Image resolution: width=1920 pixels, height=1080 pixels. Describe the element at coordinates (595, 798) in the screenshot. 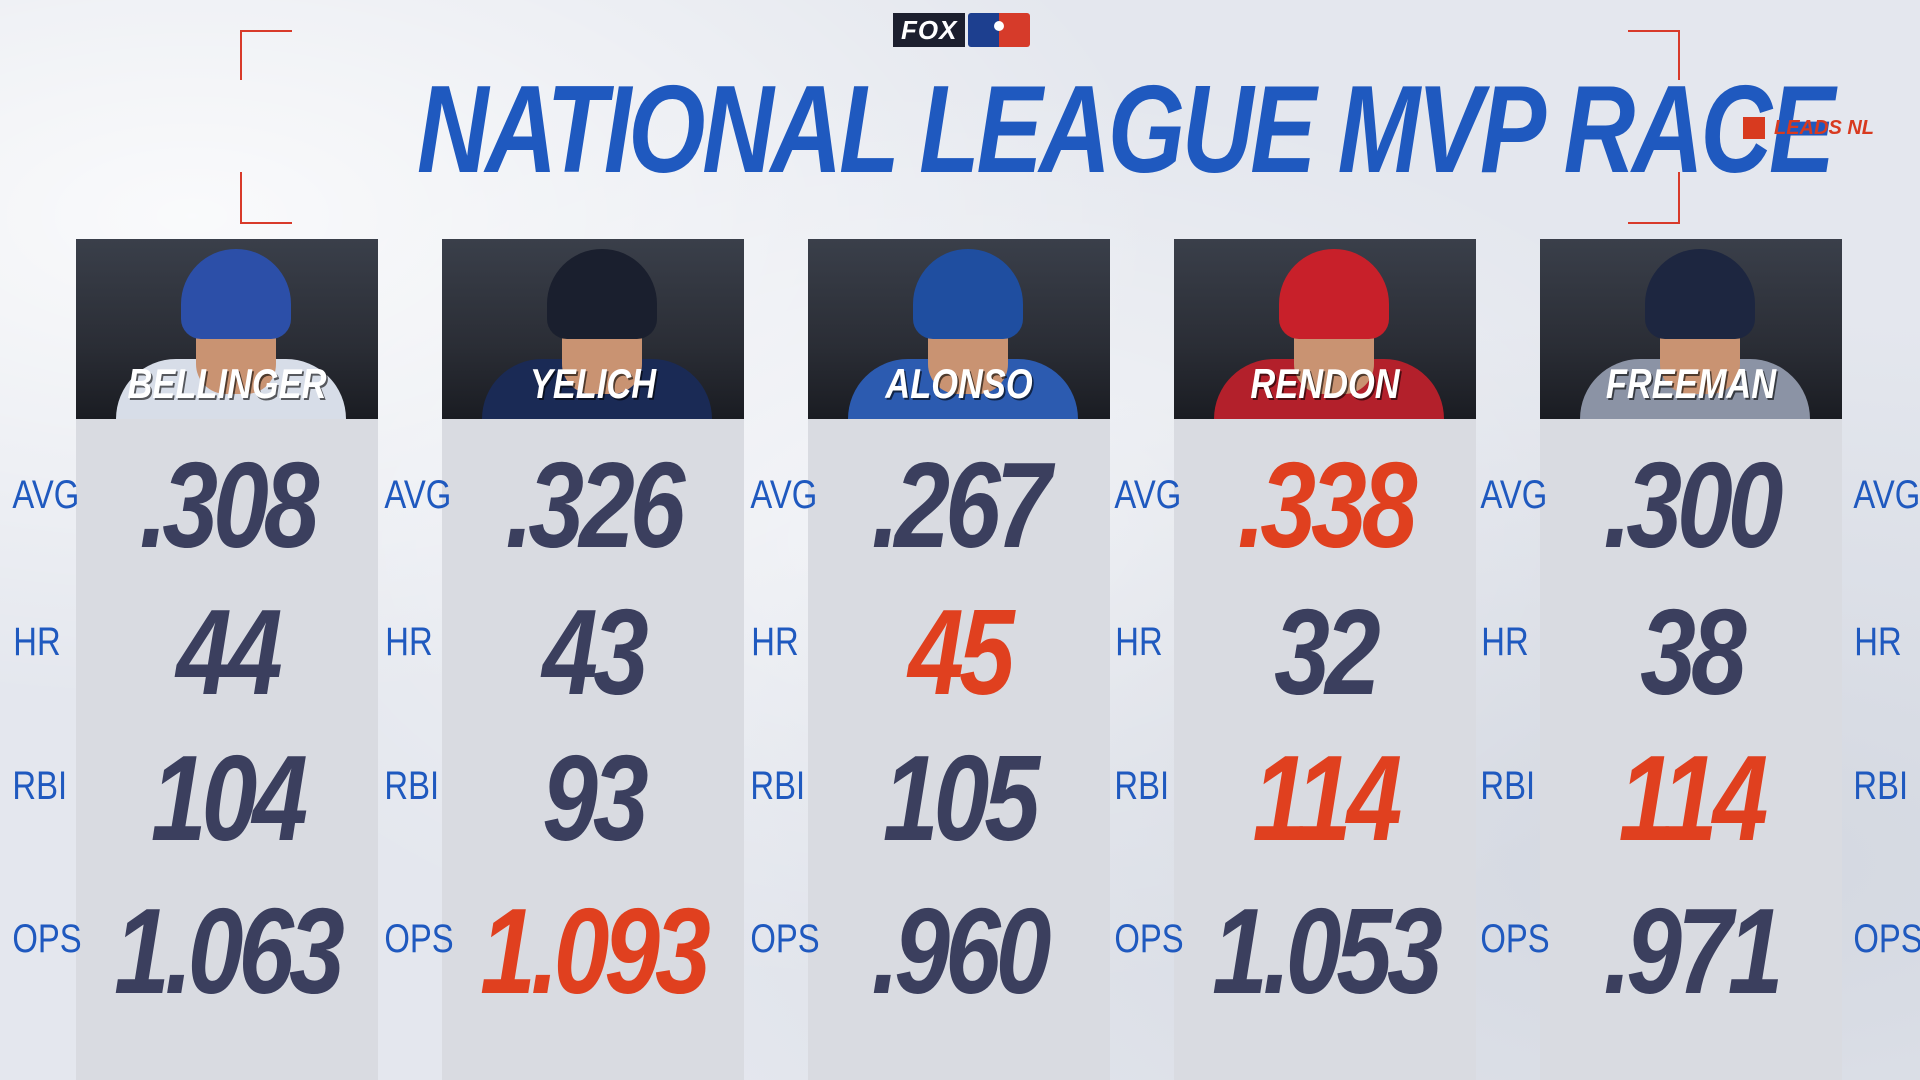

I see `stat-value-rbi: 93` at that location.